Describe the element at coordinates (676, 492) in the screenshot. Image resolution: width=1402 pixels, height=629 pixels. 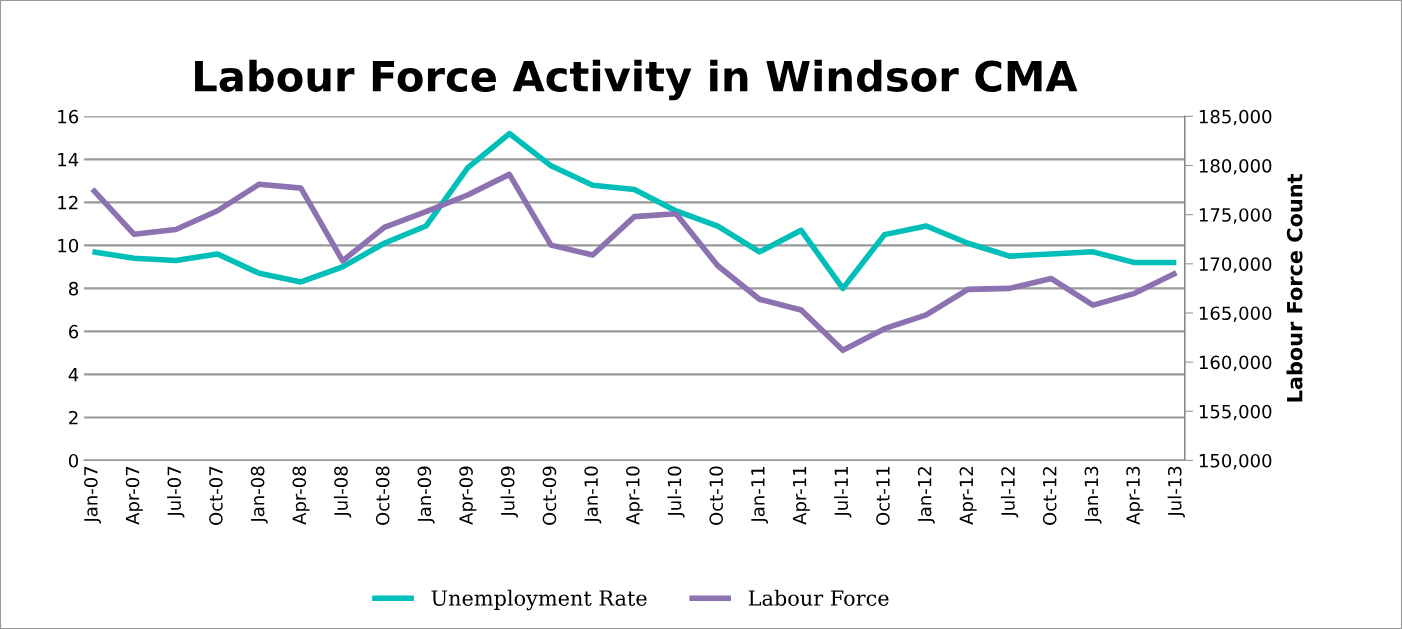
I see `x-tick-label: Jul-10` at that location.